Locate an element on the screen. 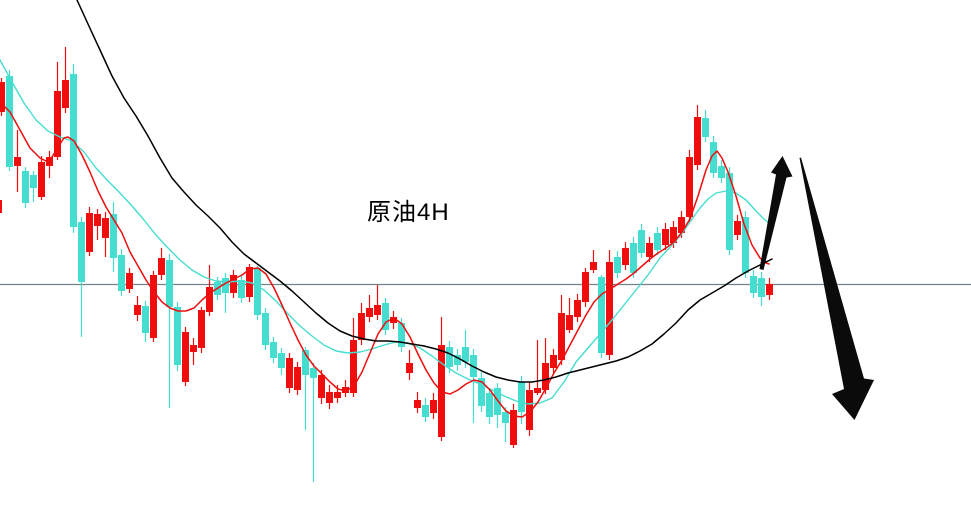  chart-title: 原油4H is located at coordinates (408, 212).